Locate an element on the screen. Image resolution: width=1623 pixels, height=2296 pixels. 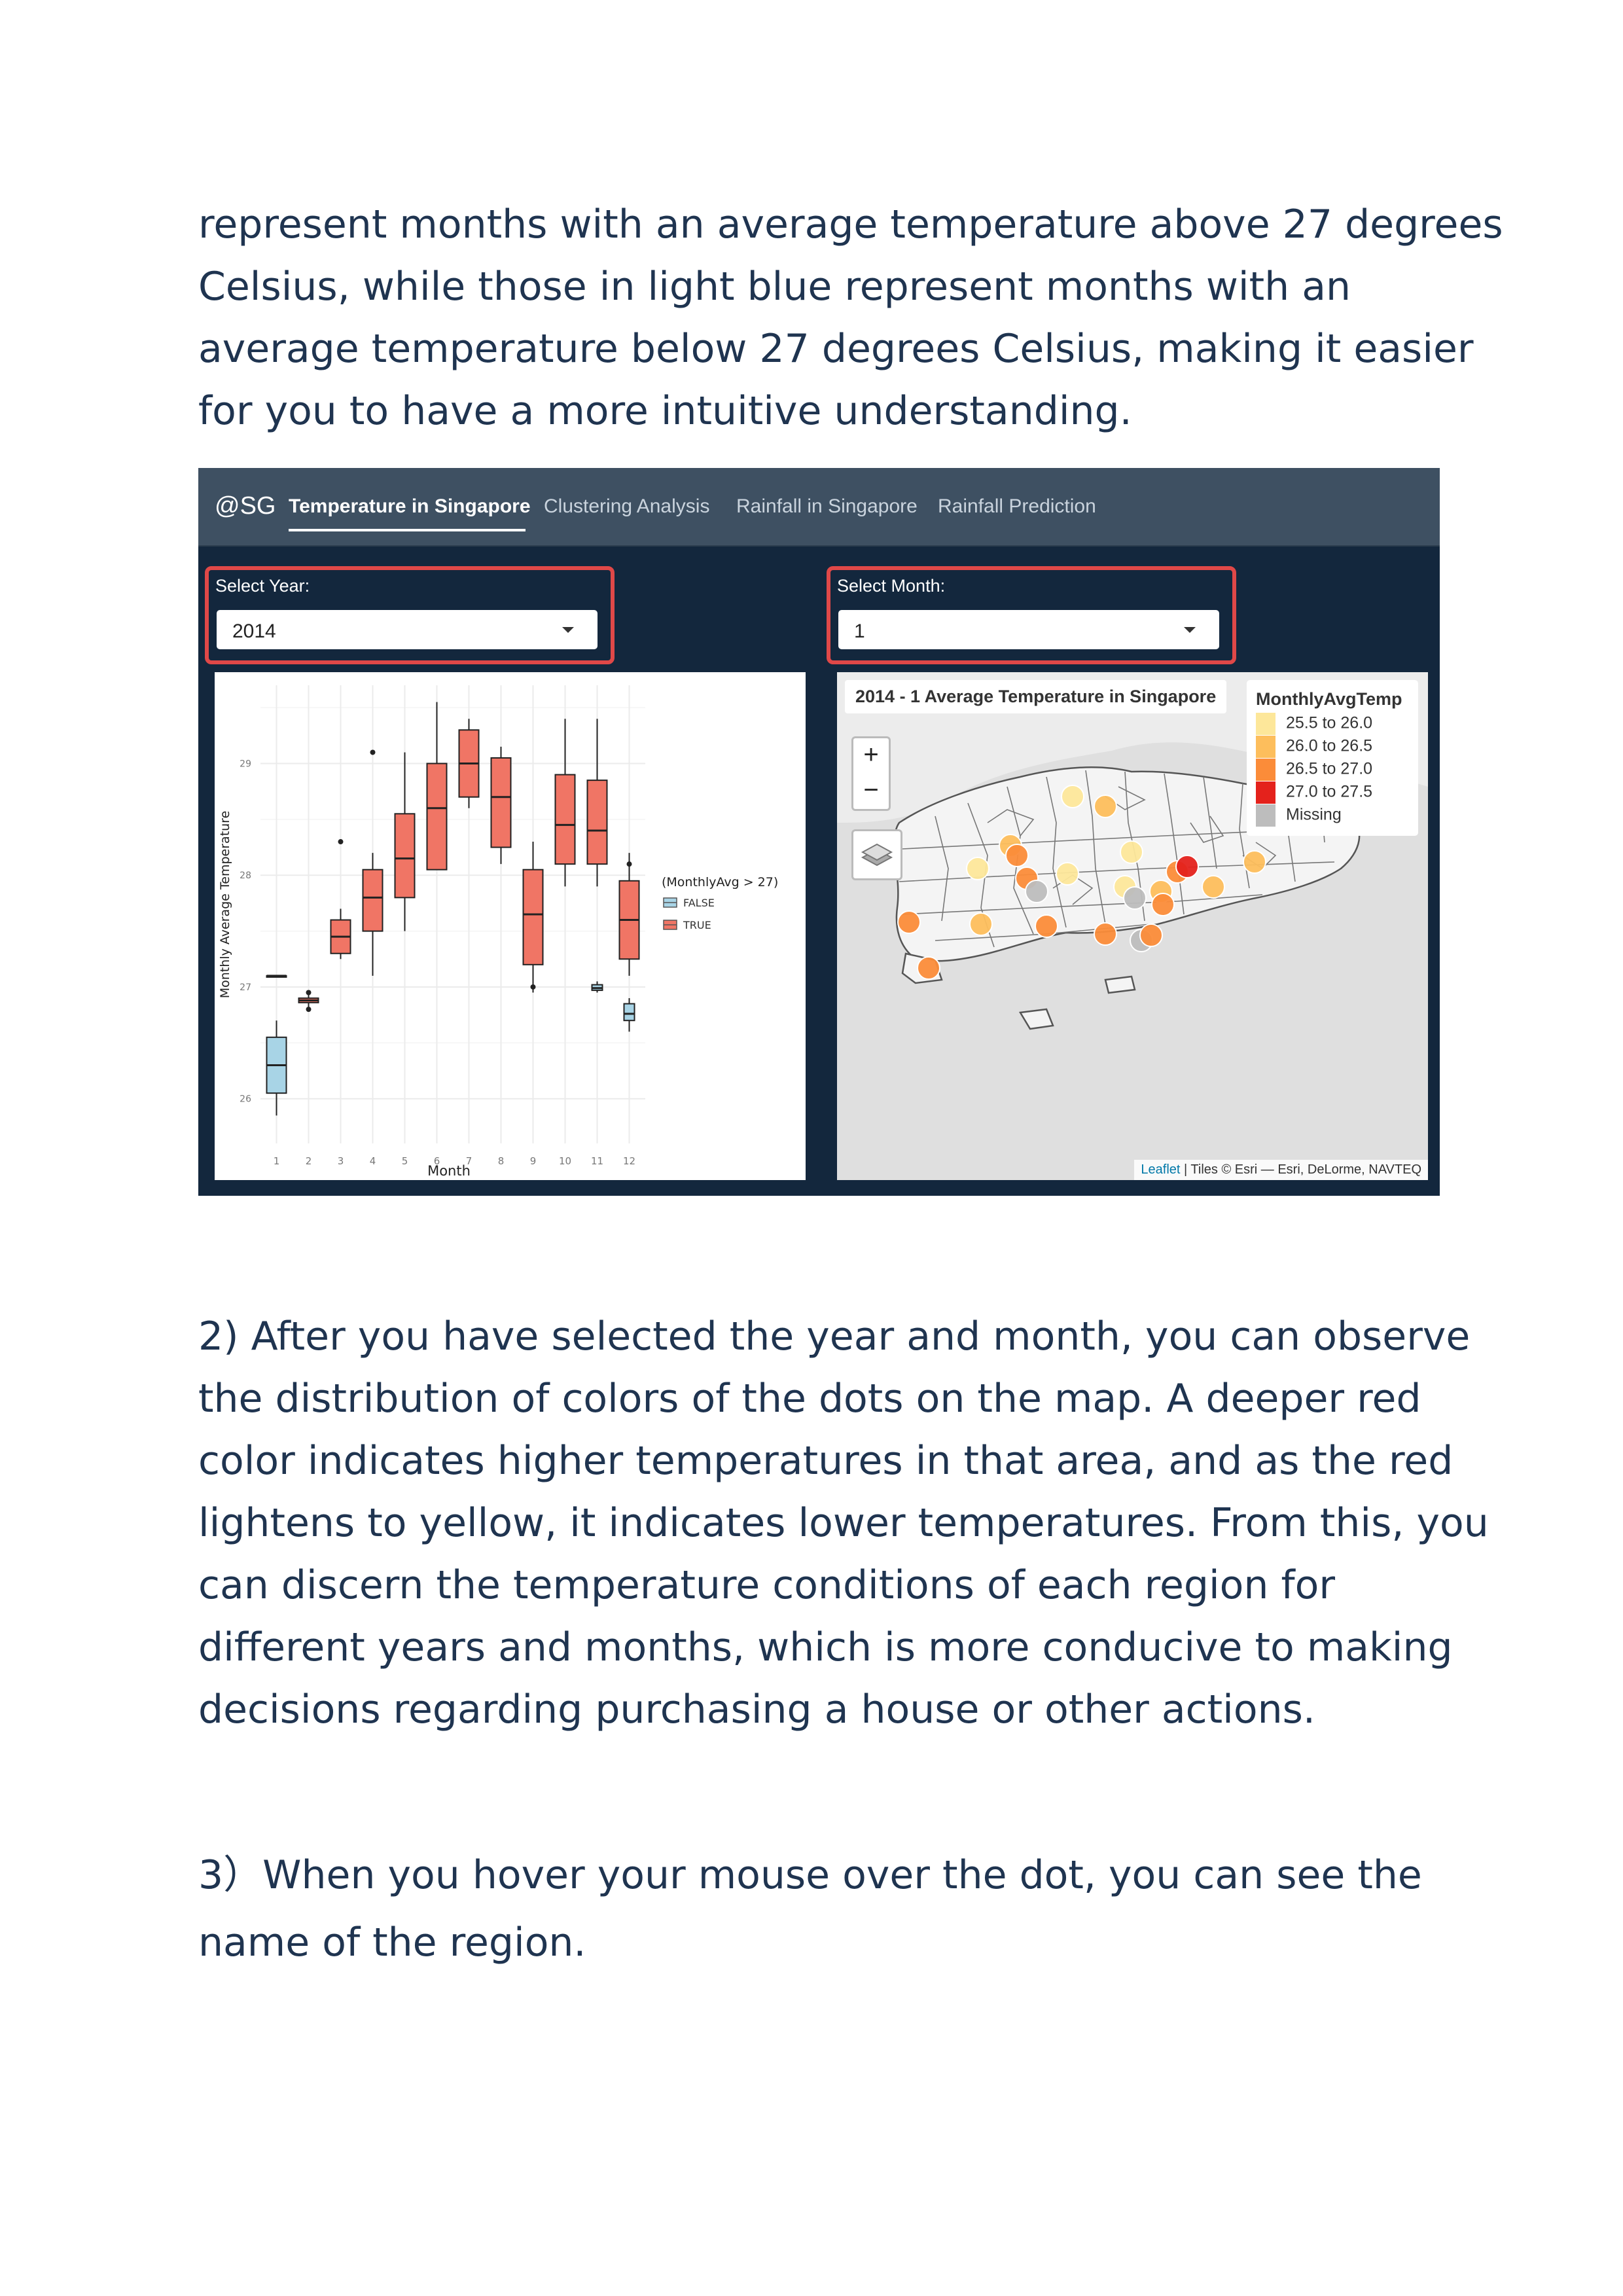
tab-rainfall-prediction: Rainfall Prediction is located at coordinates (1017, 506).